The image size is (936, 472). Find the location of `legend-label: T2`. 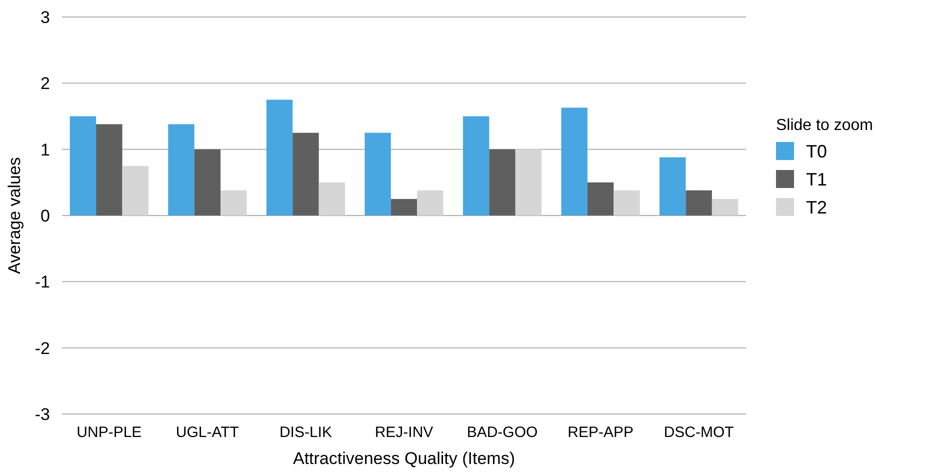

legend-label: T2 is located at coordinates (817, 207).